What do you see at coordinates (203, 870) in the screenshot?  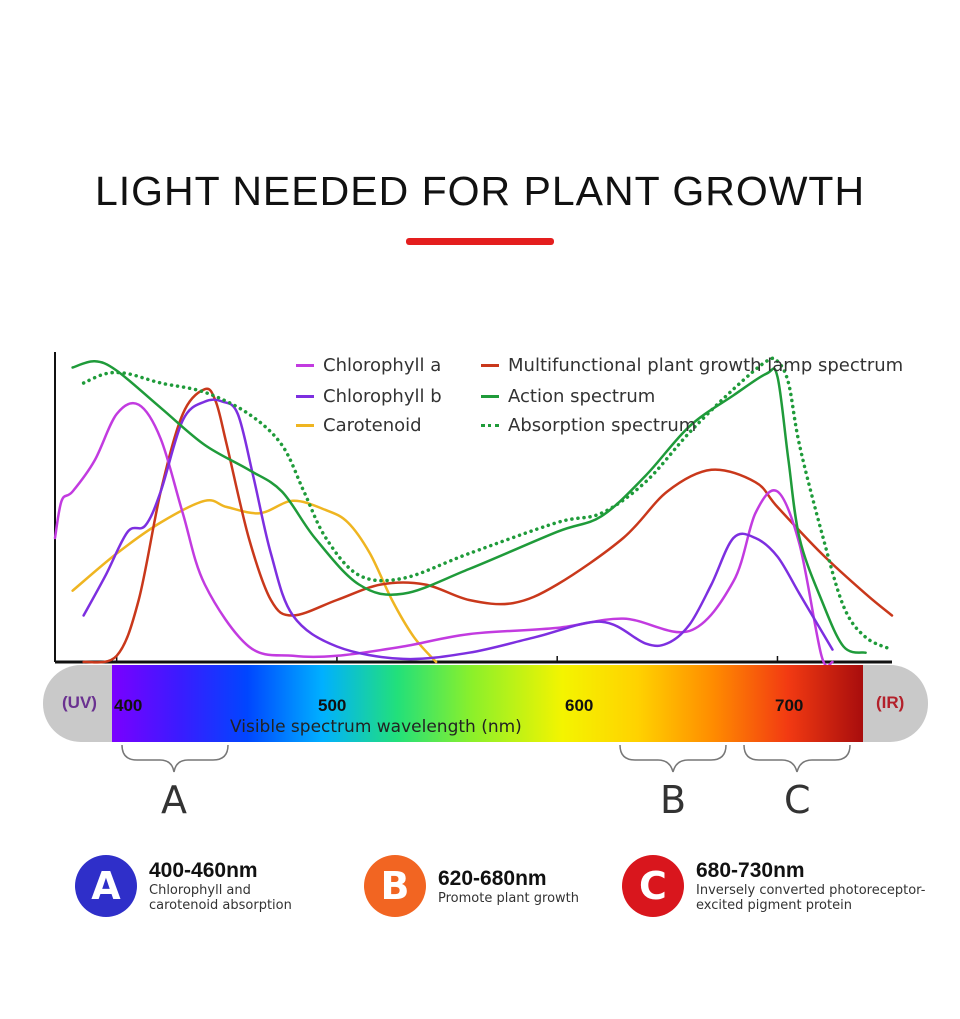 I see `band-range: 400-460nm` at bounding box center [203, 870].